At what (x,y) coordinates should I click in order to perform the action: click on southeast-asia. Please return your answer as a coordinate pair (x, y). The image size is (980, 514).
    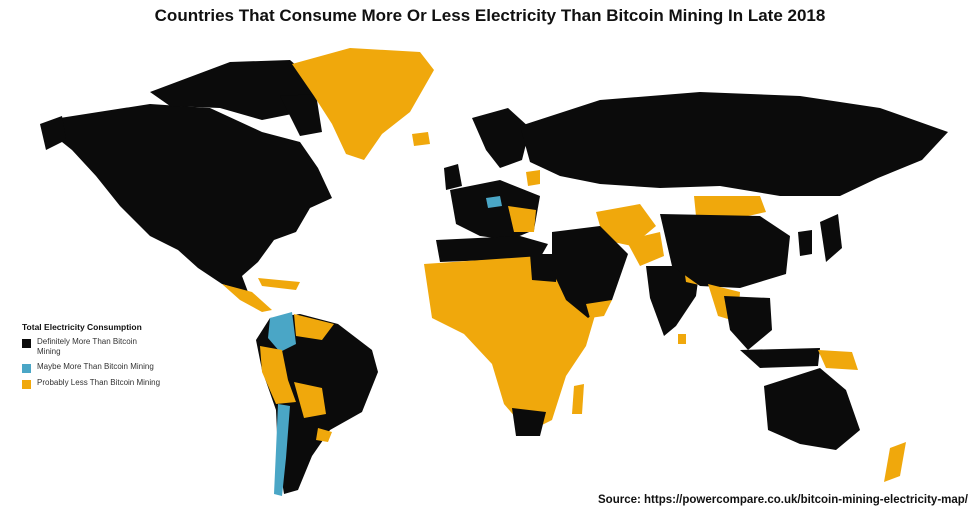
    Looking at the image, I should click on (748, 323).